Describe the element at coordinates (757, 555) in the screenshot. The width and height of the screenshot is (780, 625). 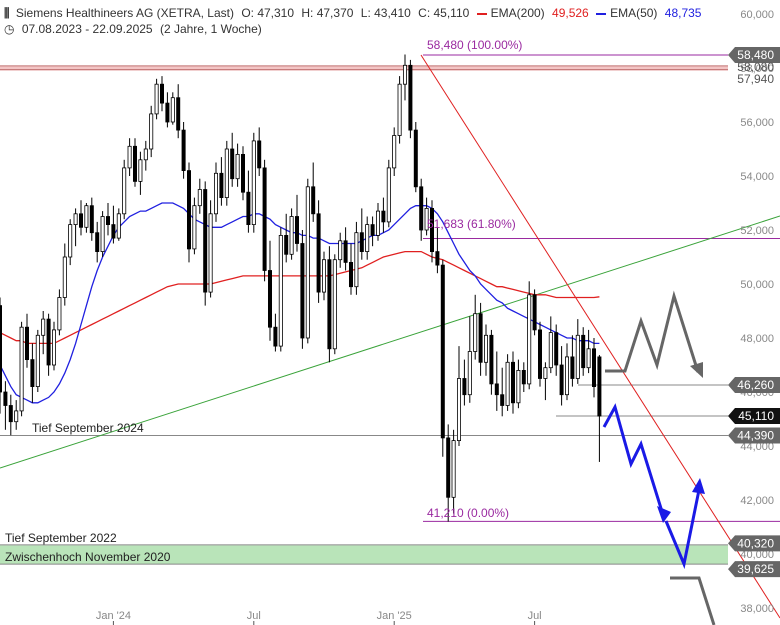
I see `y-tick-label: 40,000` at that location.